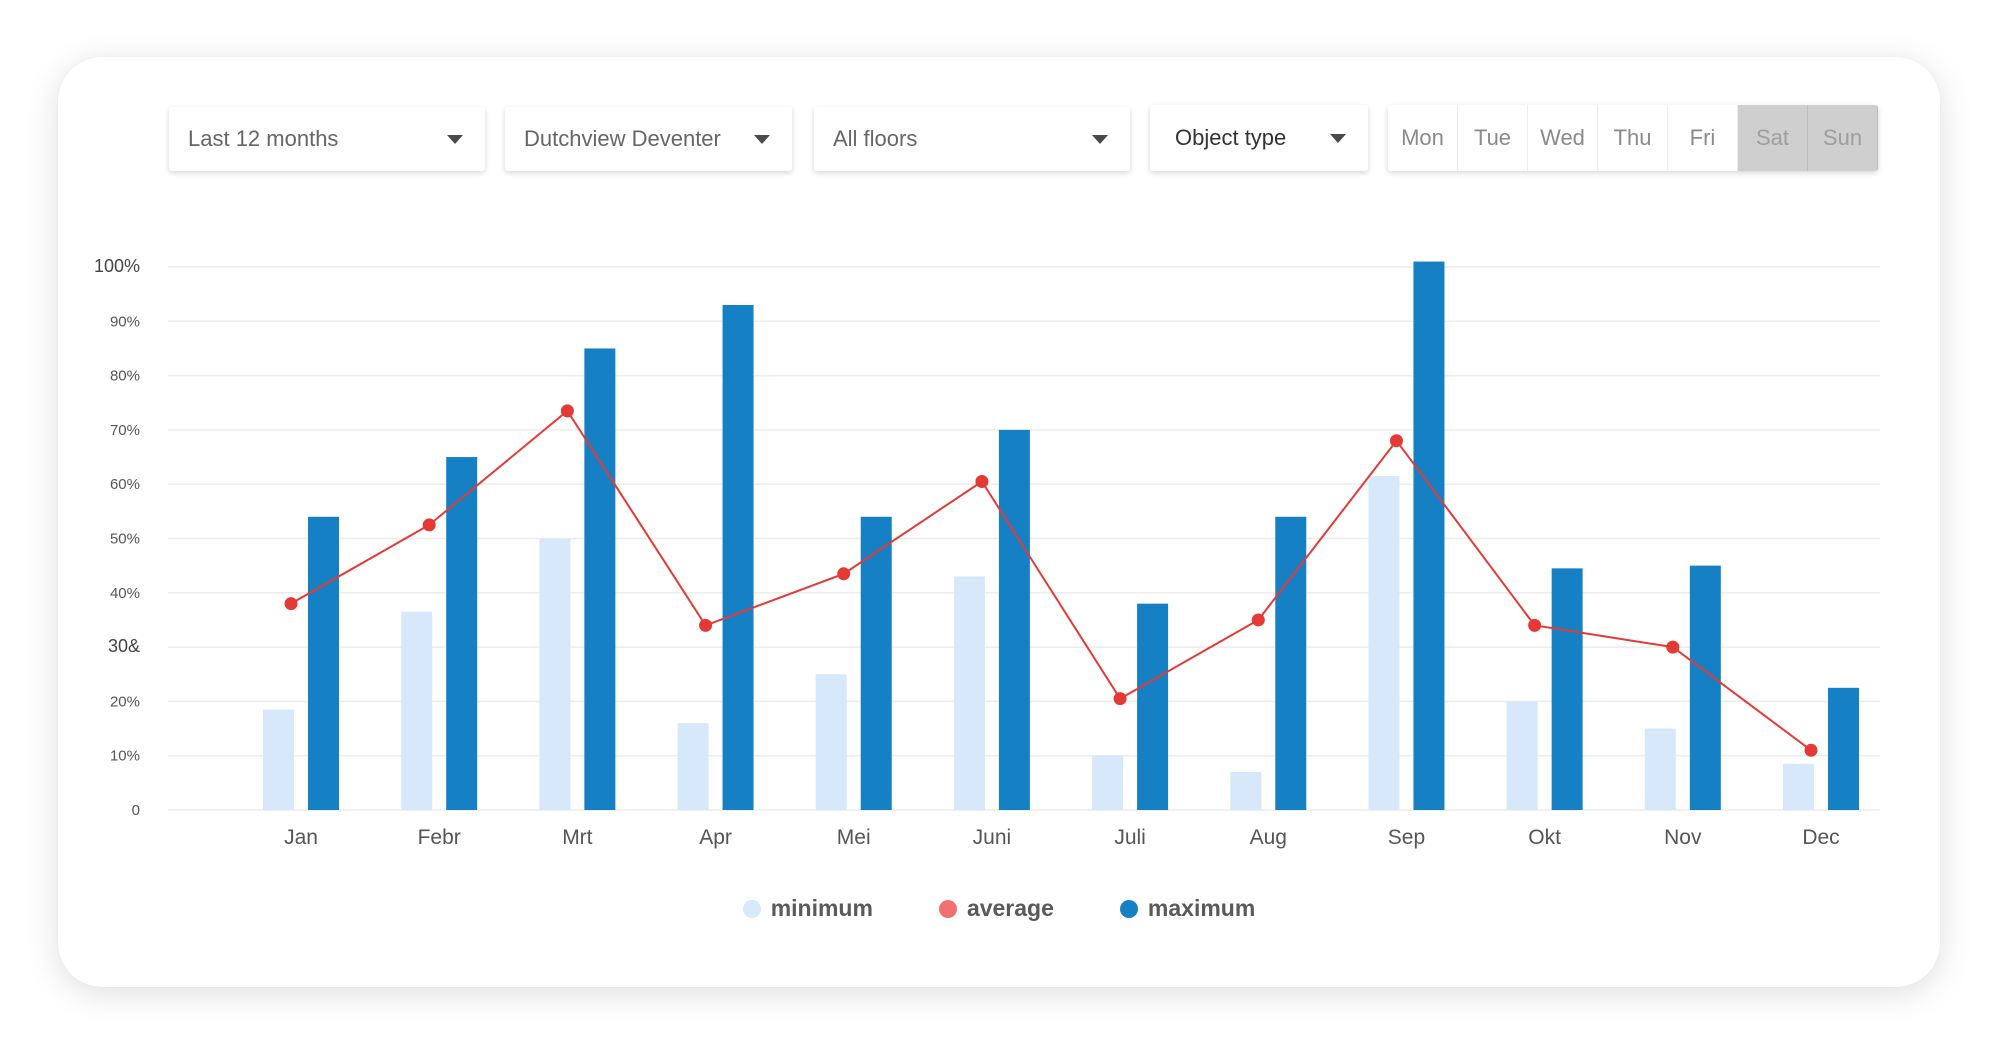 The width and height of the screenshot is (2000, 1047). I want to click on chart-legend: minimum average maximum, so click(999, 908).